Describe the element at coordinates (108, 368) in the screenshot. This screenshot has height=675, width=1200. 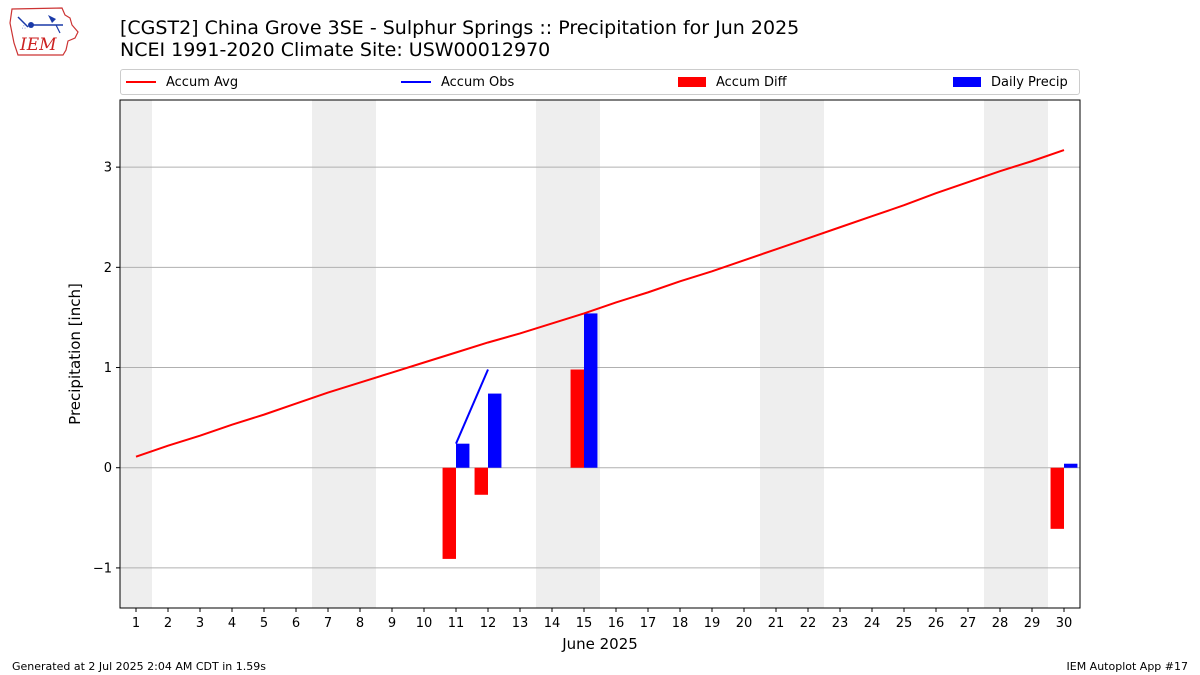
I see `y-tick-label: 1` at that location.